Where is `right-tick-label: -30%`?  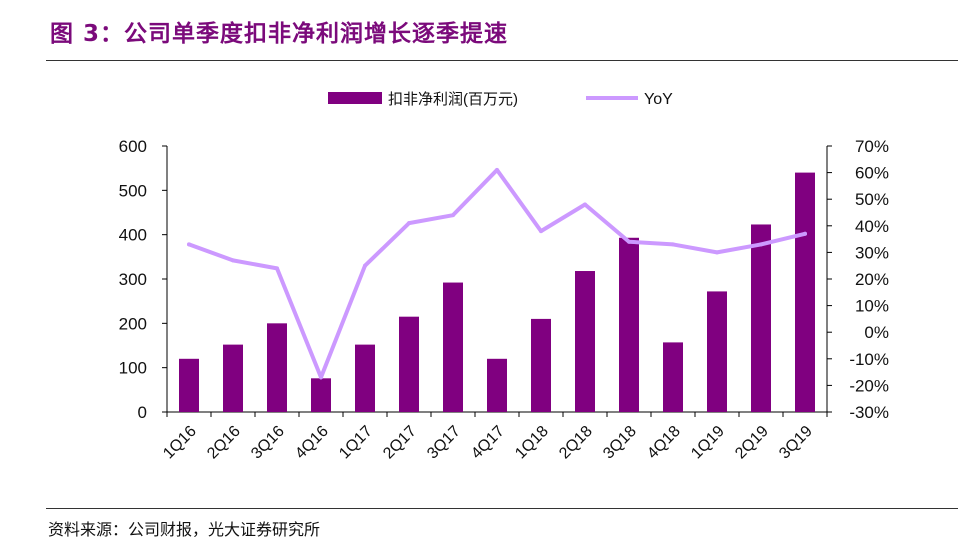
right-tick-label: -30% is located at coordinates (869, 412).